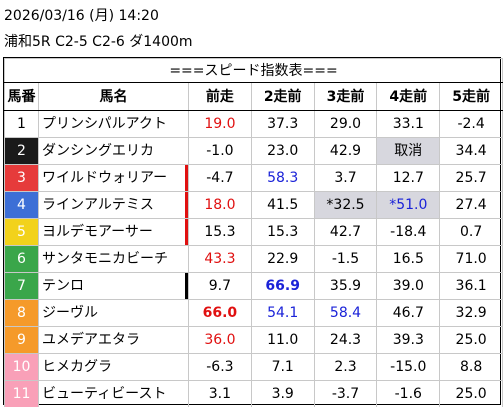  Describe the element at coordinates (471, 367) in the screenshot. I see `speed-index-cell: 8.8` at that location.